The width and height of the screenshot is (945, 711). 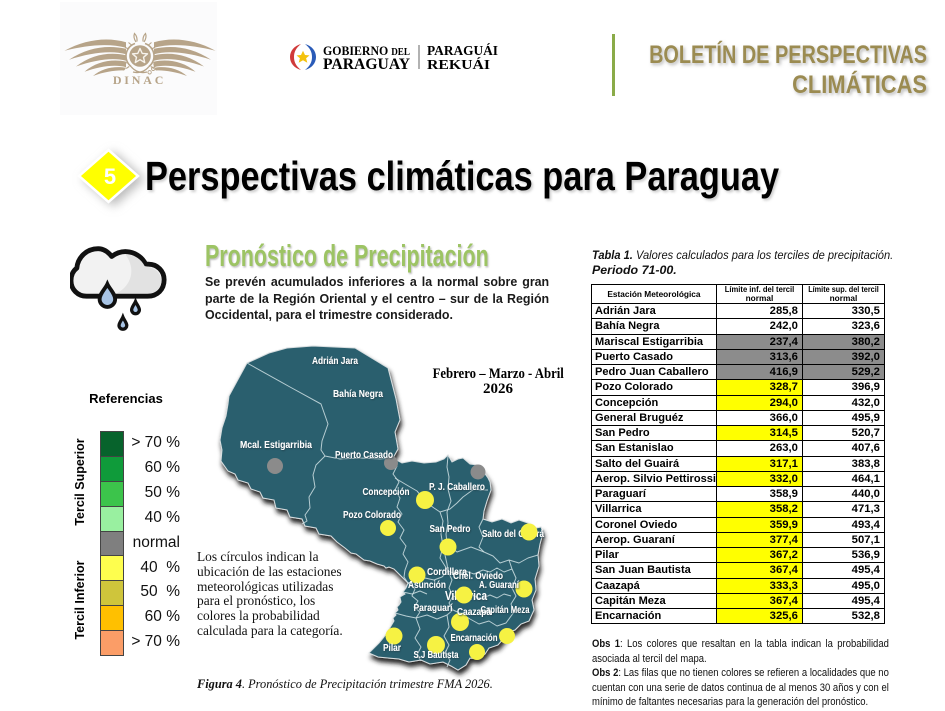 What do you see at coordinates (513, 534) in the screenshot?
I see `svg-text: Salto del Guairá` at bounding box center [513, 534].